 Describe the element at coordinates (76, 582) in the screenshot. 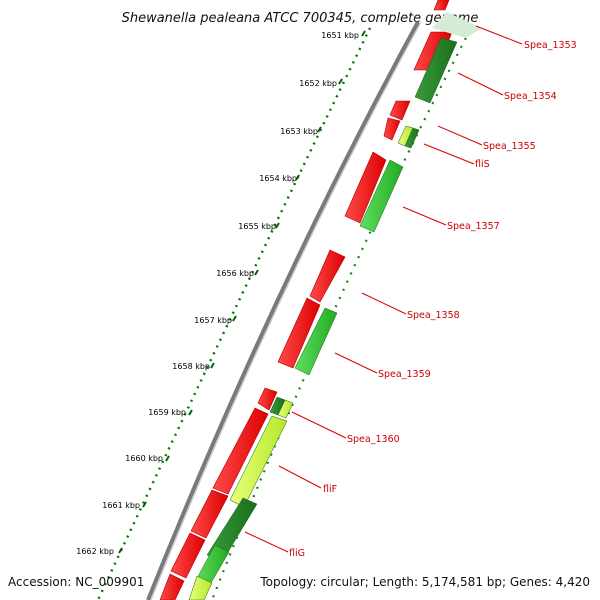

I see `accession-text: Accession: NC_009901` at that location.